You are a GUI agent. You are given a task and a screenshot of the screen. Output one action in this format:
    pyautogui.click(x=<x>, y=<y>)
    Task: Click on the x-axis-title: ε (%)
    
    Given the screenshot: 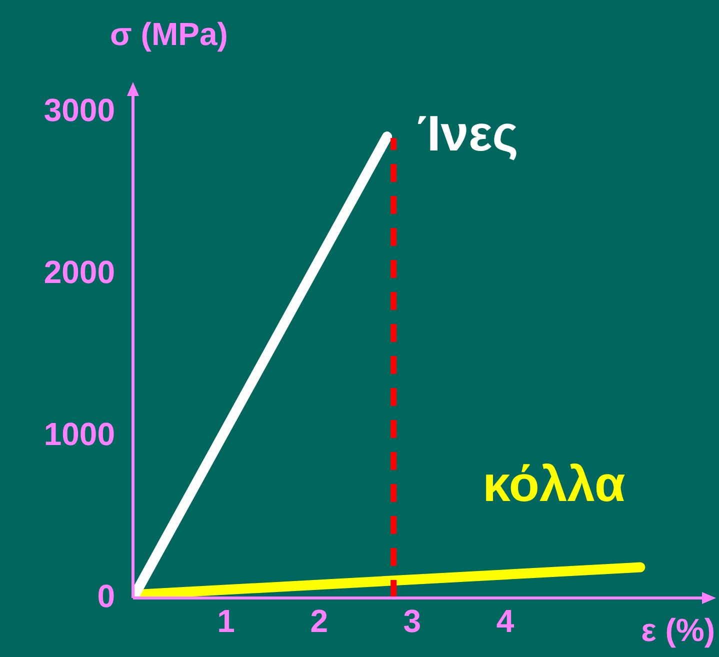 What is the action you would take?
    pyautogui.click(x=678, y=630)
    